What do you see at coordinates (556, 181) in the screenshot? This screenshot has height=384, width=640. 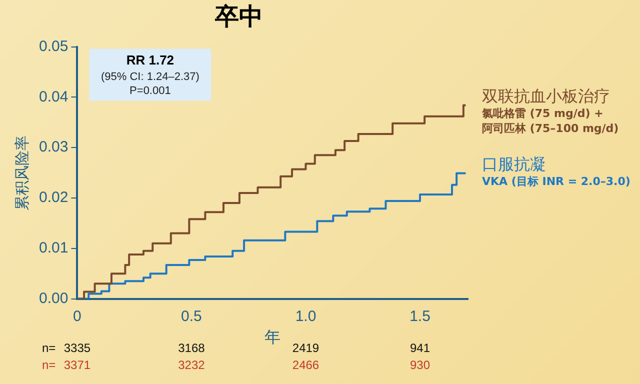 I see `text: VKA (目标 INR = 2.0–3.0)` at bounding box center [556, 181].